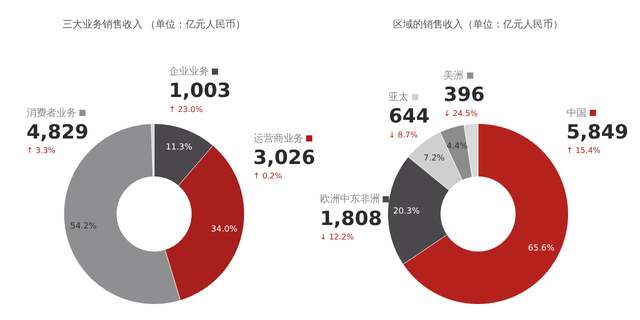 The image size is (640, 320). What do you see at coordinates (409, 116) in the screenshot?
I see `text: 644` at bounding box center [409, 116].